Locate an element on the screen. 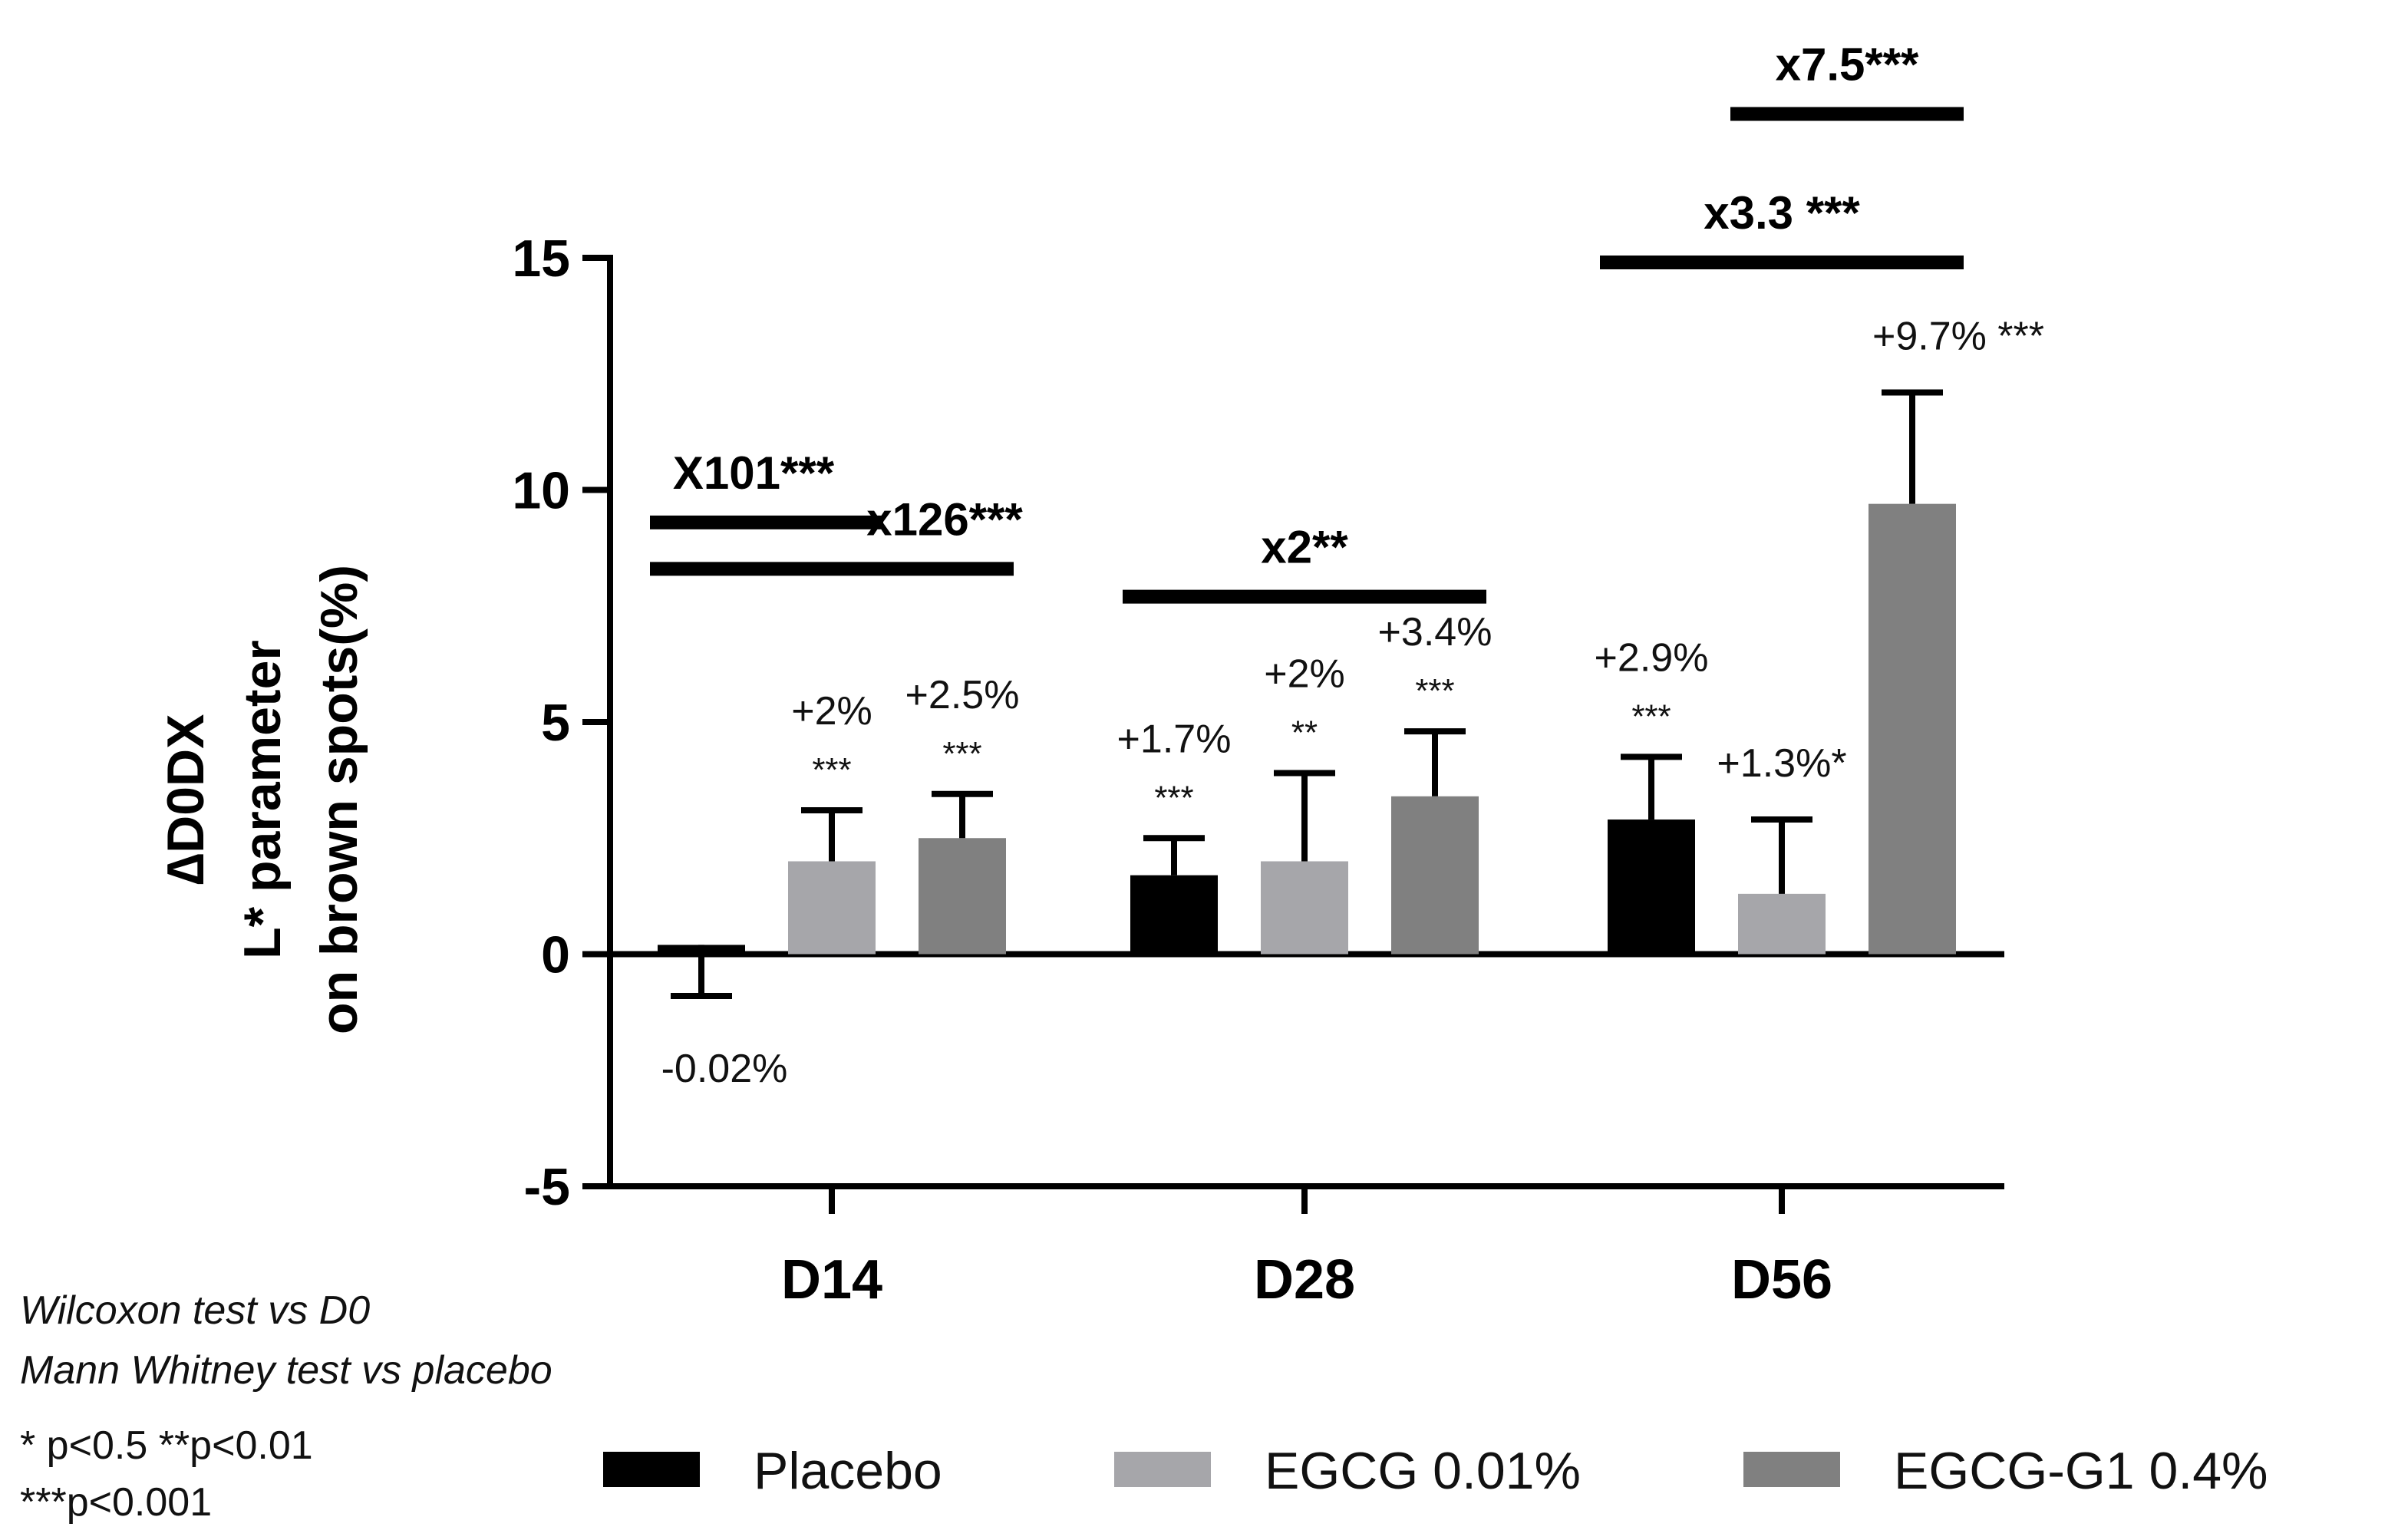 This screenshot has height=1540, width=2388. bar-egcg-g1-0-4--d28 is located at coordinates (1435, 876).